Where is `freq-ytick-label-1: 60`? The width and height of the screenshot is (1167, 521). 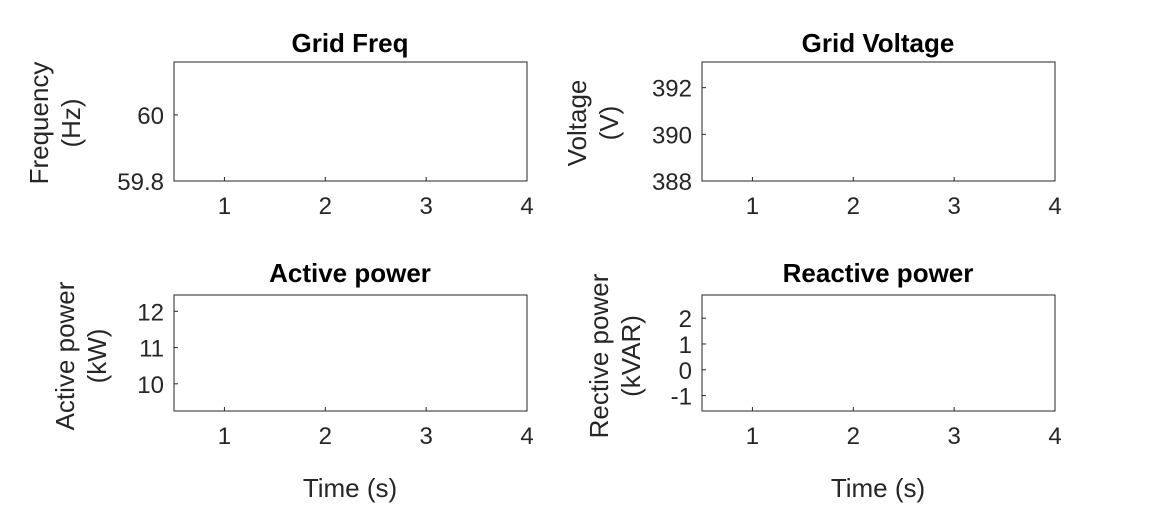 freq-ytick-label-1: 60 is located at coordinates (150, 116).